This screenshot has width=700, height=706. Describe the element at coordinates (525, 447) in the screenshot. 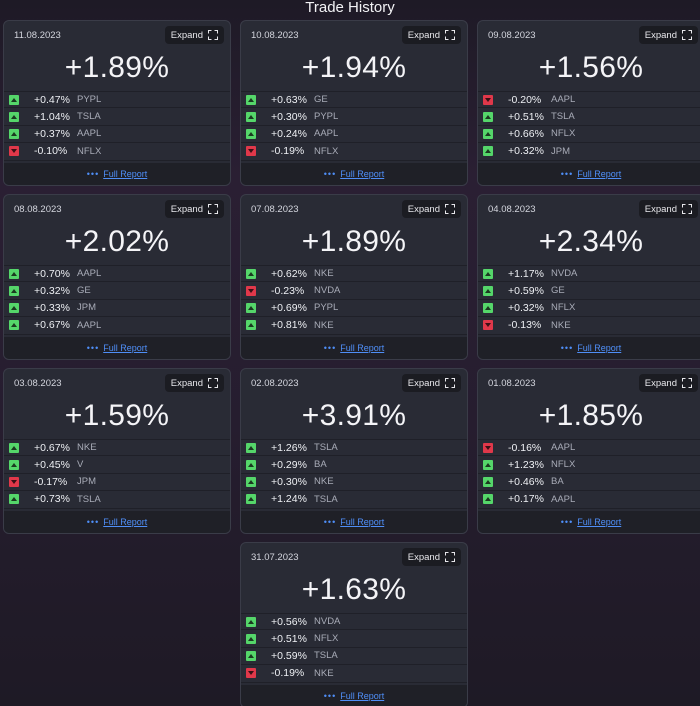

I see `trade-change: -0.16%` at that location.